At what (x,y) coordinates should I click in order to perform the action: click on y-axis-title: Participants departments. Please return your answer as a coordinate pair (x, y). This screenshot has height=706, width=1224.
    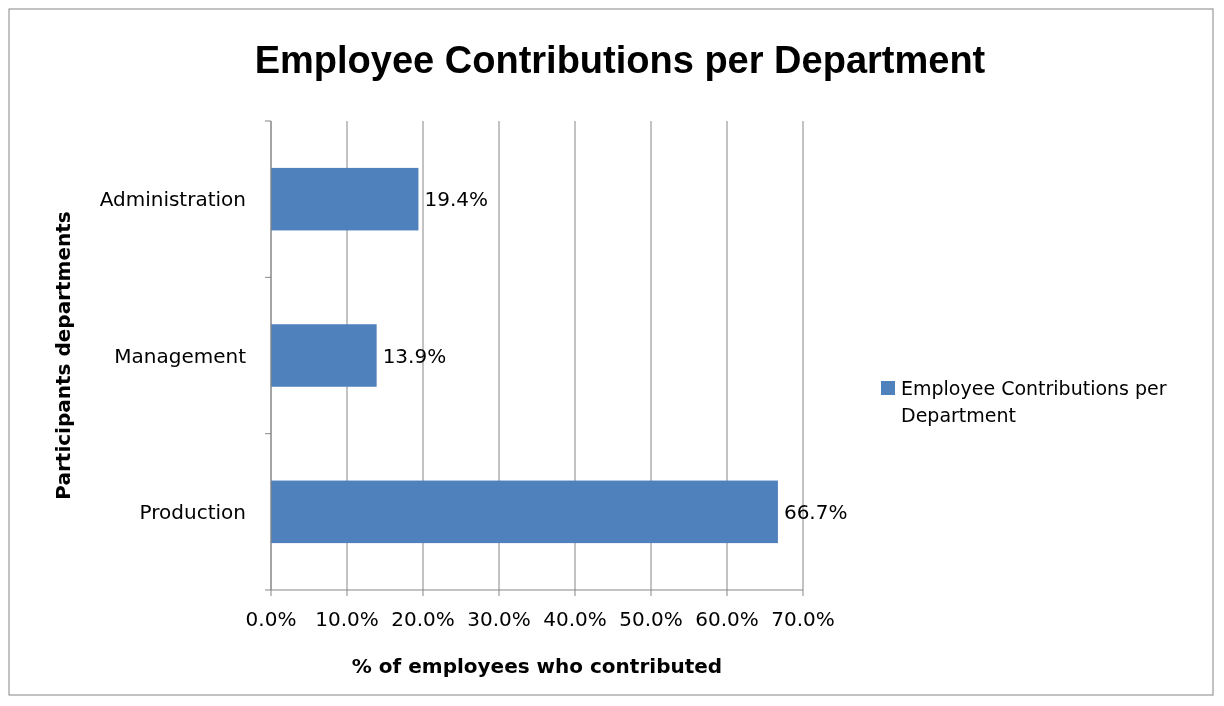
    Looking at the image, I should click on (63, 355).